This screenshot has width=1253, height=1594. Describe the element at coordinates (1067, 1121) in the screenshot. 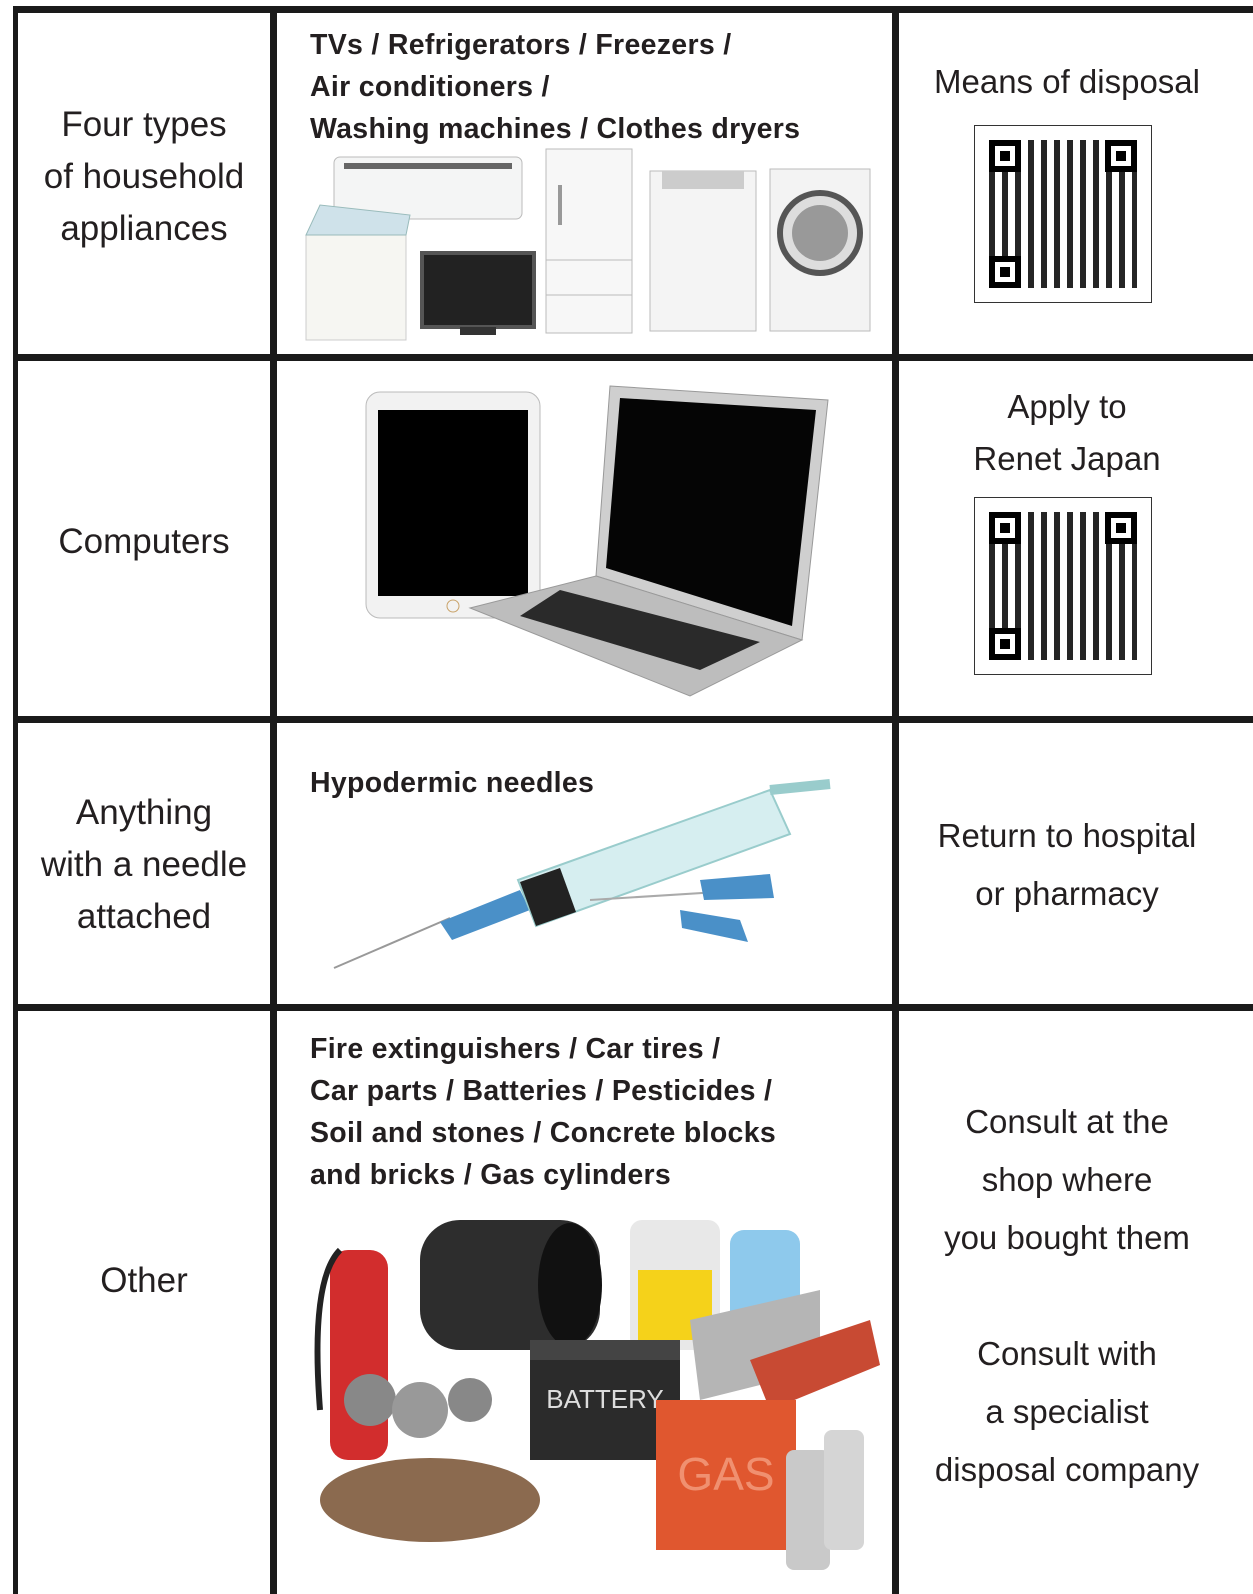

I see `disposal-line: Consult at the` at that location.